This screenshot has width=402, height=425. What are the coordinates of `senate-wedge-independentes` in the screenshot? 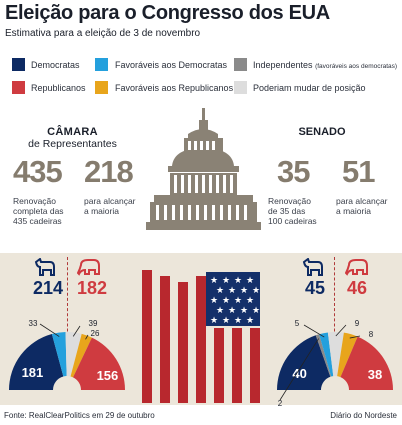 It's located at (323, 355).